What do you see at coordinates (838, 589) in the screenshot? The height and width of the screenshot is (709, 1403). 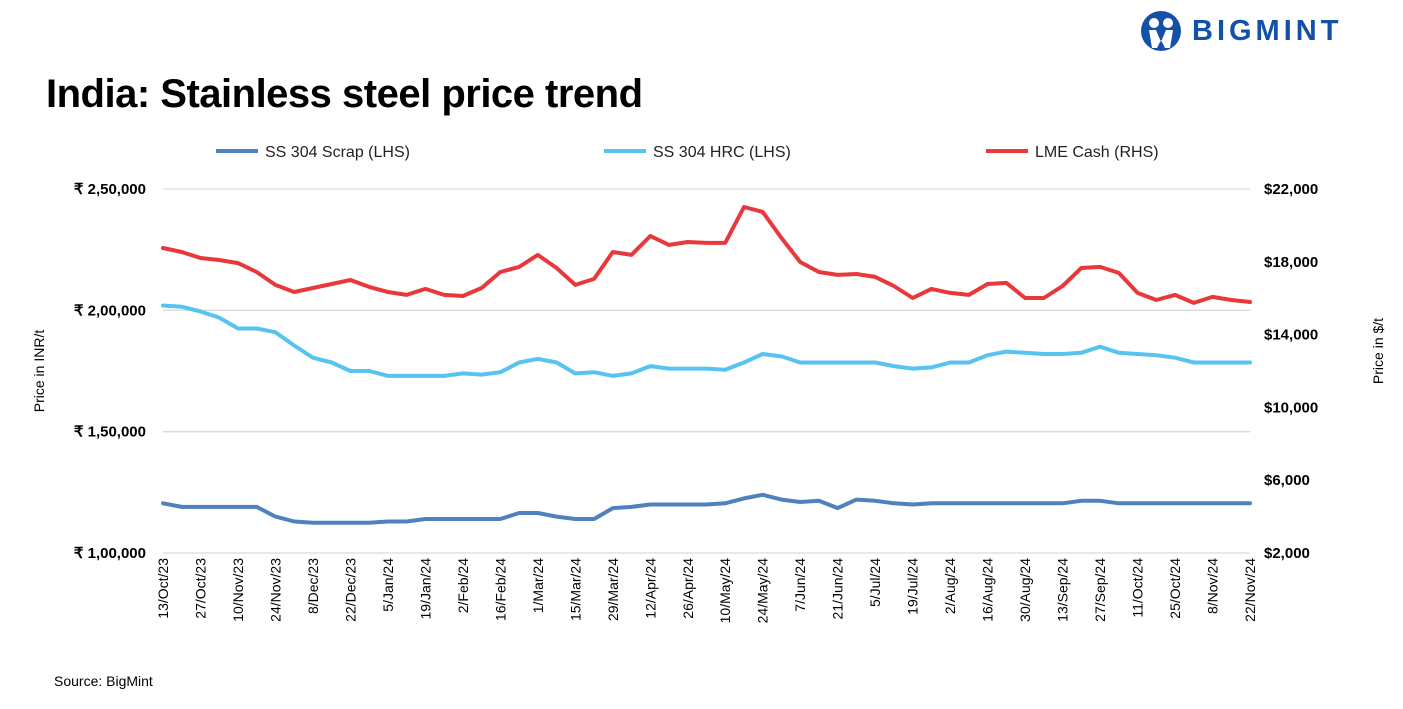 I see `x-tick-label: 21/Jun/24` at bounding box center [838, 589].